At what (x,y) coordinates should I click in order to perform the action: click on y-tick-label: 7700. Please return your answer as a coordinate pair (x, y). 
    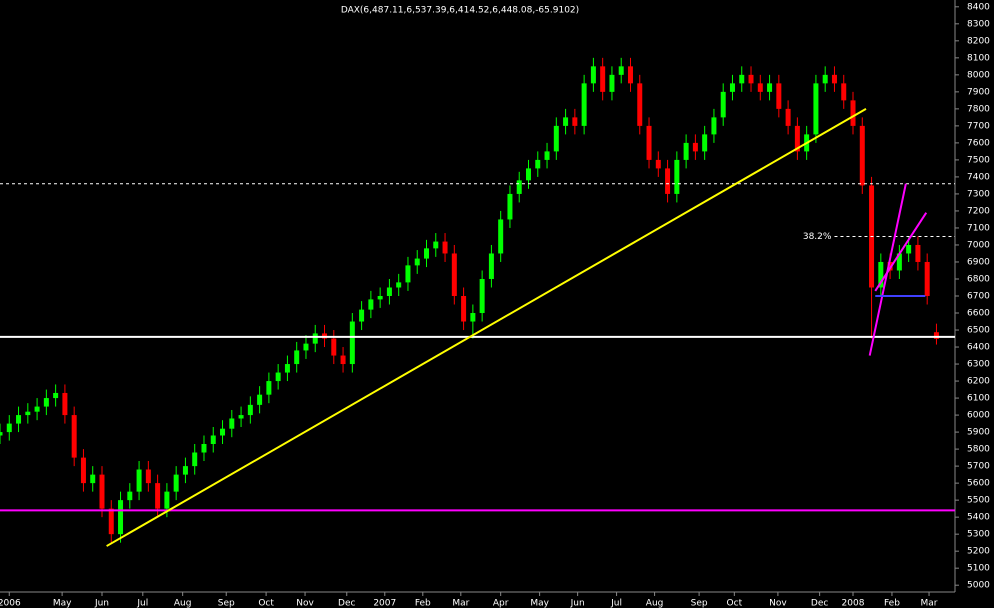
    Looking at the image, I should click on (978, 126).